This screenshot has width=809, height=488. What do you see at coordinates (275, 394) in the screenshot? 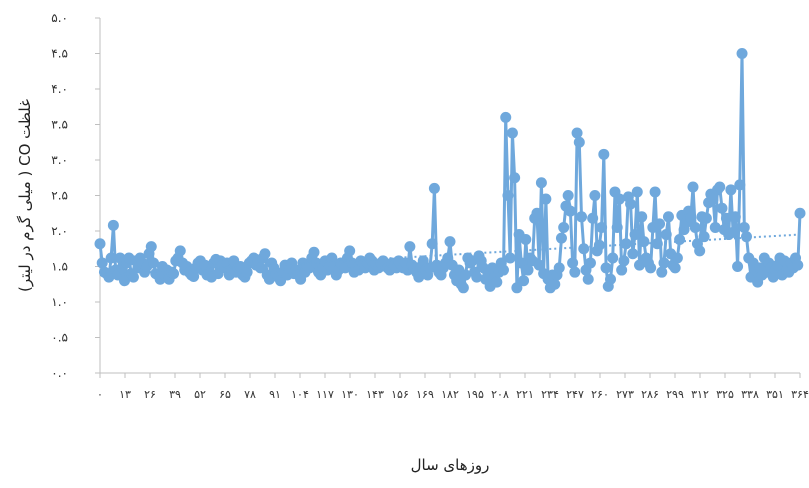
I see `x-tick-label: ۹۱` at bounding box center [275, 394].